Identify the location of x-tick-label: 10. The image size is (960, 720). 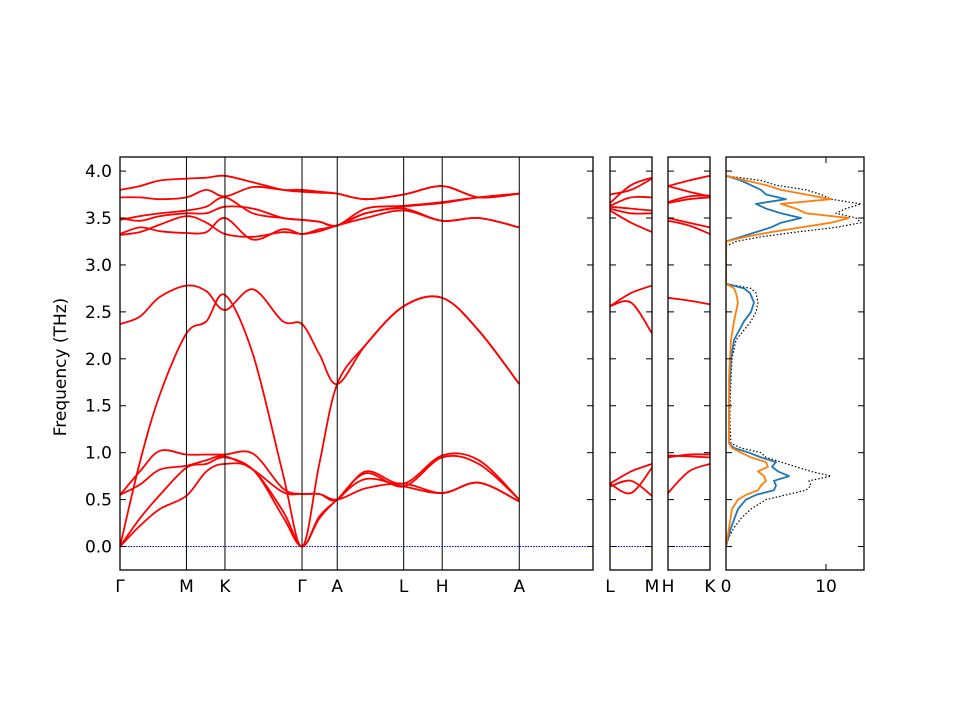
(826, 587).